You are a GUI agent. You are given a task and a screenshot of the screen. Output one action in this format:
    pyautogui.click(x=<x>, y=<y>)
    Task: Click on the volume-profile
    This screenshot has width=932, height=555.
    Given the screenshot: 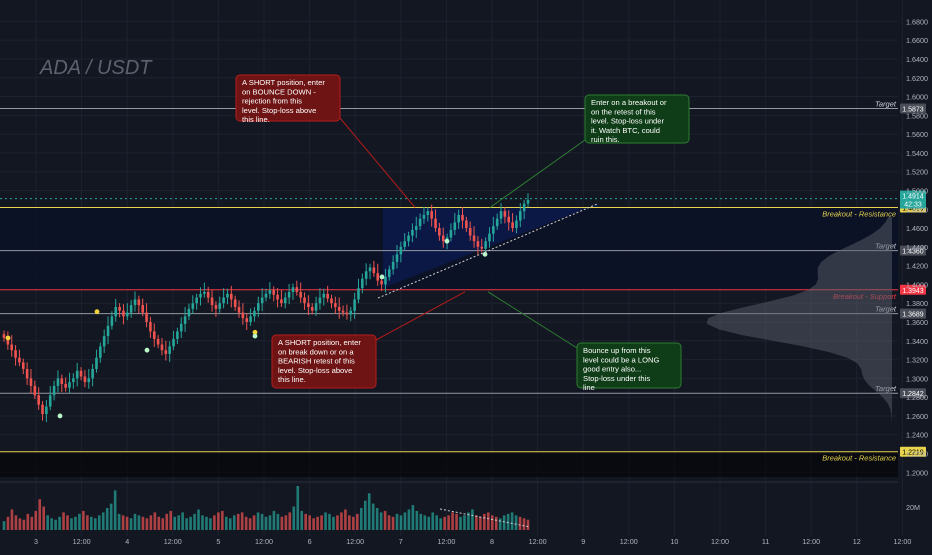 What is the action you would take?
    pyautogui.click(x=799, y=321)
    